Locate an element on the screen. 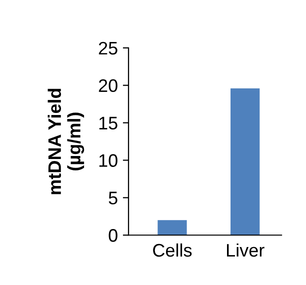 This screenshot has height=285, width=306. y-tick-label: 25 is located at coordinates (108, 48).